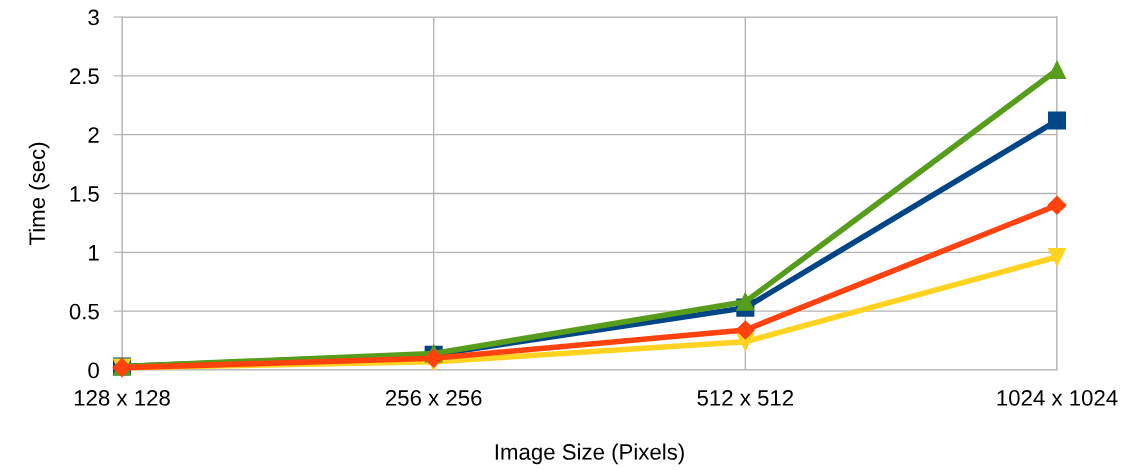 The image size is (1135, 470). I want to click on y-tick-label: 1, so click(94, 253).